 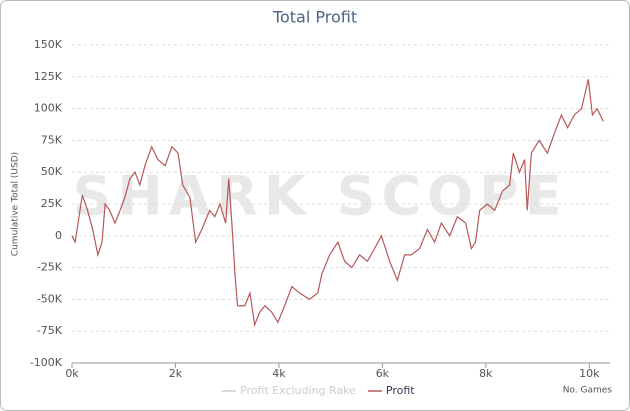 I want to click on x-tick-label: 10k, so click(x=589, y=373).